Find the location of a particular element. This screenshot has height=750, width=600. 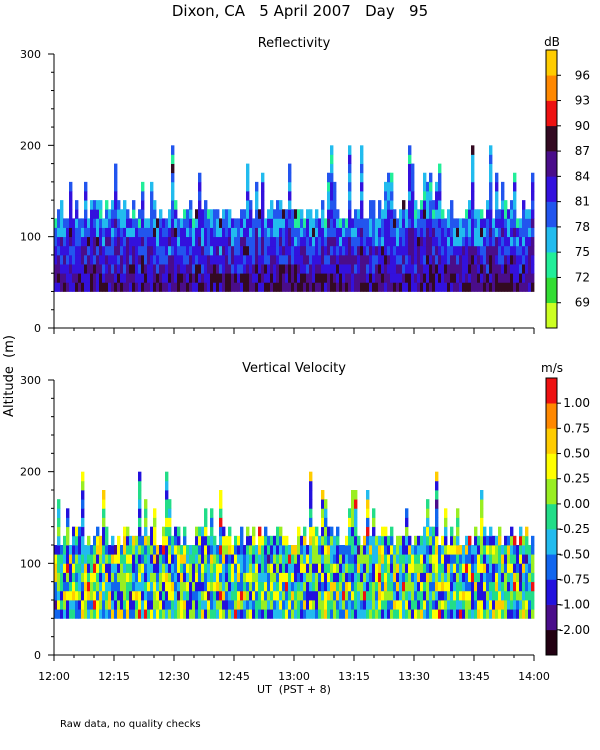

reflectivity-y-tick-label: 200 is located at coordinates (30, 145).